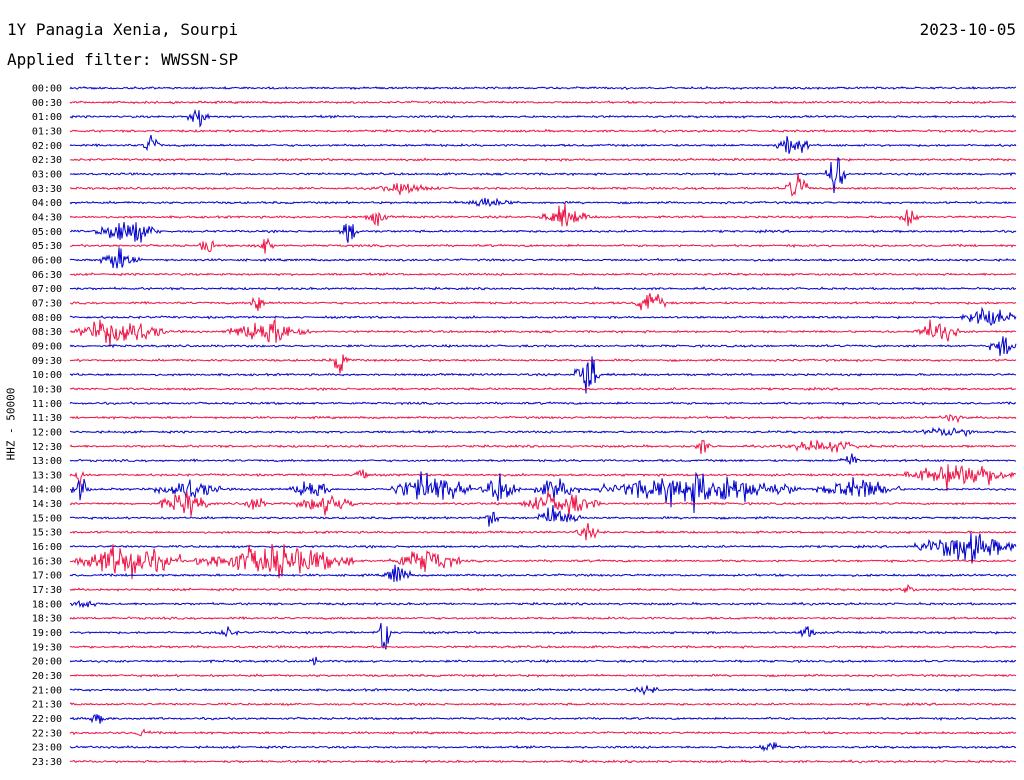 This screenshot has width=1024, height=780. Describe the element at coordinates (47, 547) in the screenshot. I see `row-time-label: 16:00` at that location.